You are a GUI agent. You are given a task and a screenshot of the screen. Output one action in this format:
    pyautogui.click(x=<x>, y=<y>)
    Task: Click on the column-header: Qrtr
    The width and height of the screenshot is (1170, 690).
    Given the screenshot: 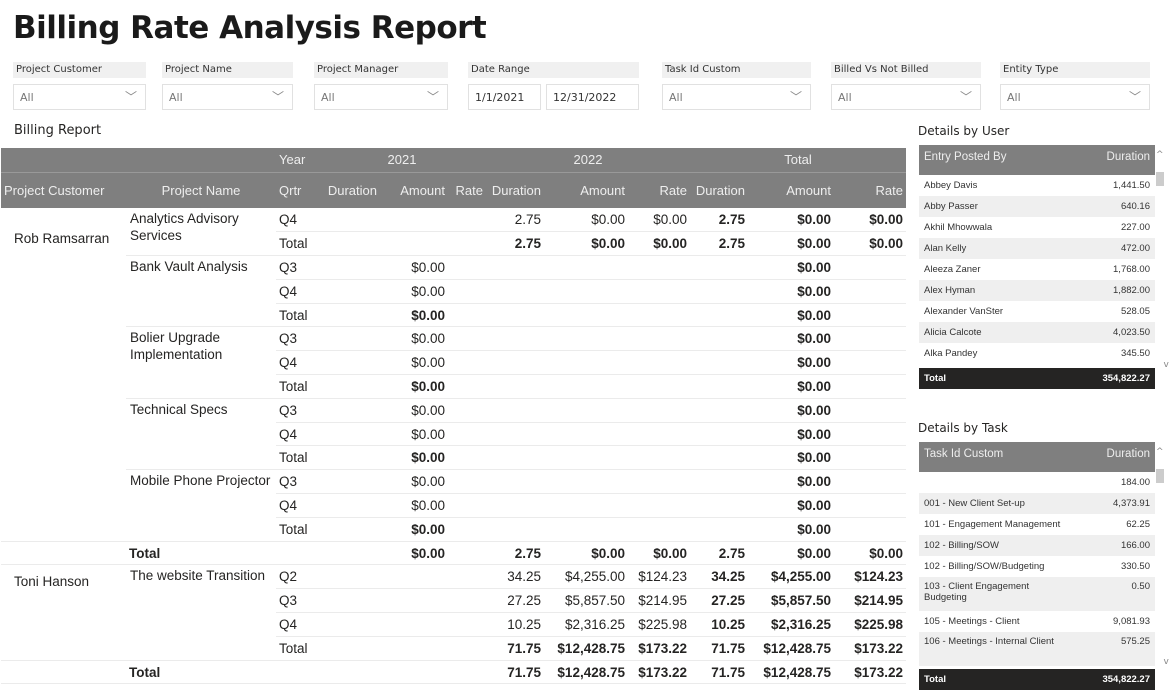 What is the action you would take?
    pyautogui.click(x=297, y=189)
    